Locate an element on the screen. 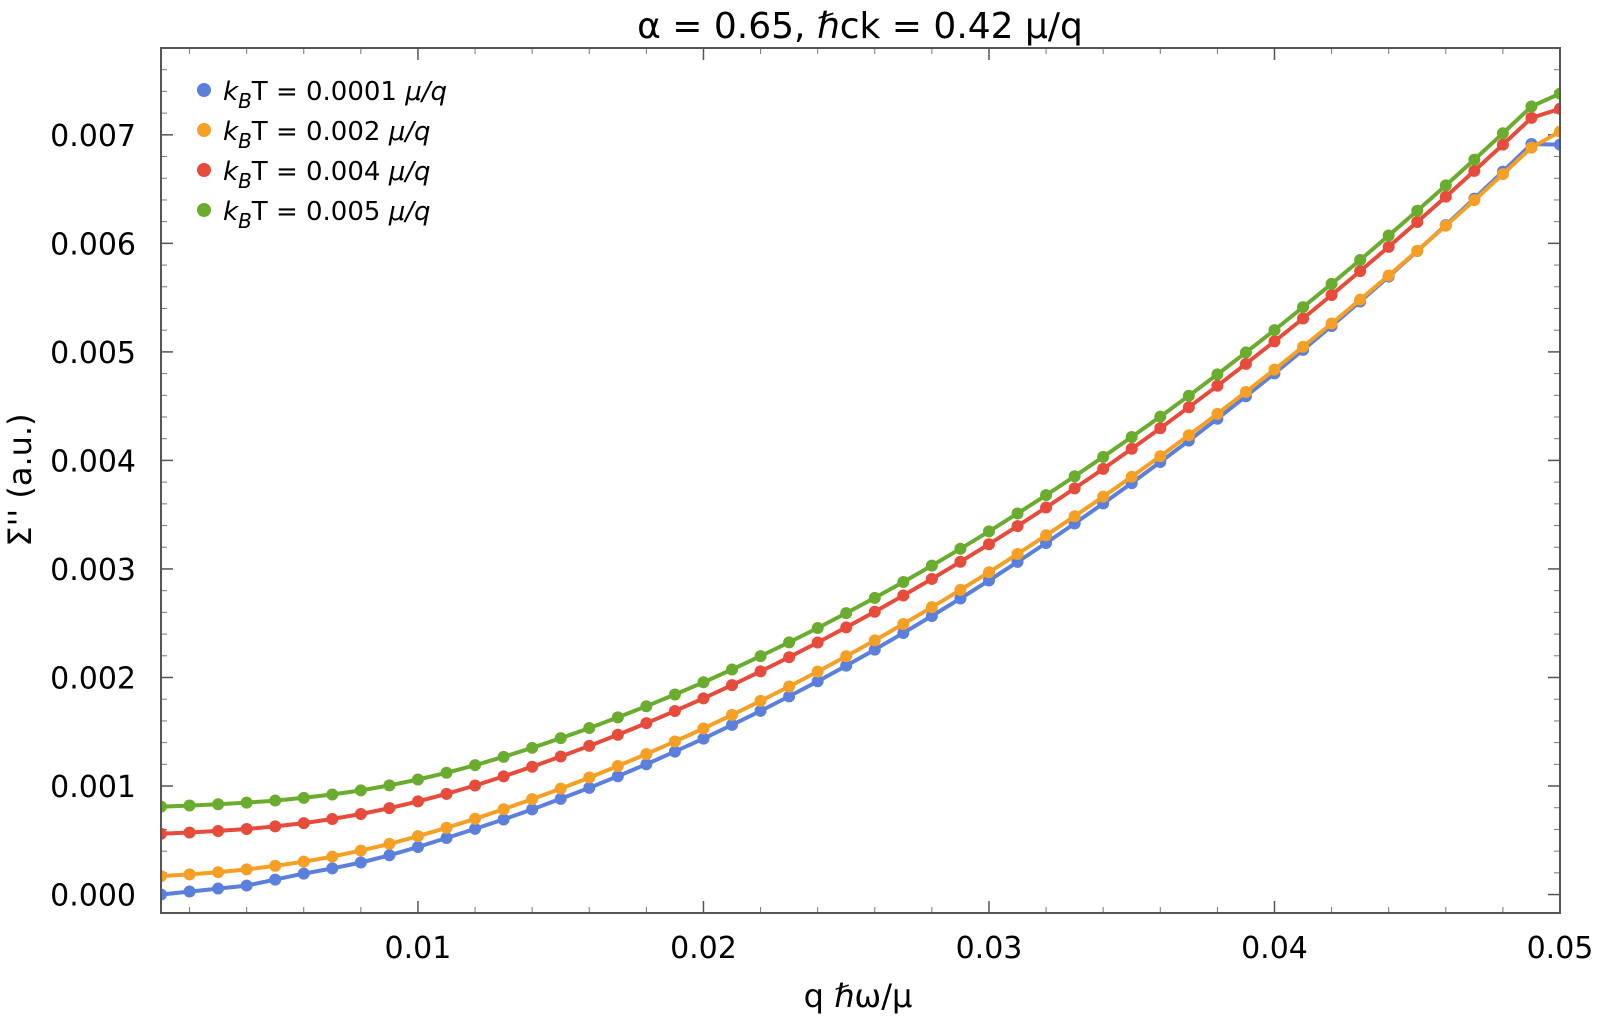 This screenshot has height=1018, width=1600. x-tick-label: 0.04 is located at coordinates (1274, 948).